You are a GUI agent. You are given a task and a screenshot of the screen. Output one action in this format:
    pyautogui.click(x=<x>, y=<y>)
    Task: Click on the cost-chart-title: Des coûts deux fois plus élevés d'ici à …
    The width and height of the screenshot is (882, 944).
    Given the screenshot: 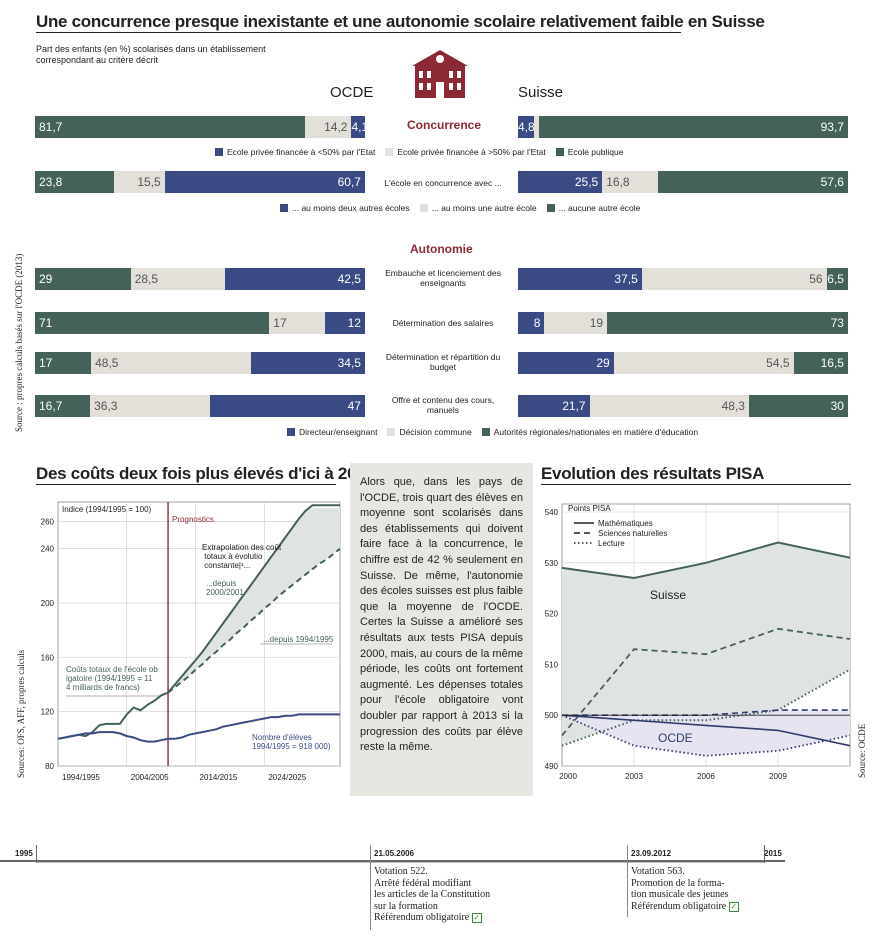 What is the action you would take?
    pyautogui.click(x=205, y=473)
    